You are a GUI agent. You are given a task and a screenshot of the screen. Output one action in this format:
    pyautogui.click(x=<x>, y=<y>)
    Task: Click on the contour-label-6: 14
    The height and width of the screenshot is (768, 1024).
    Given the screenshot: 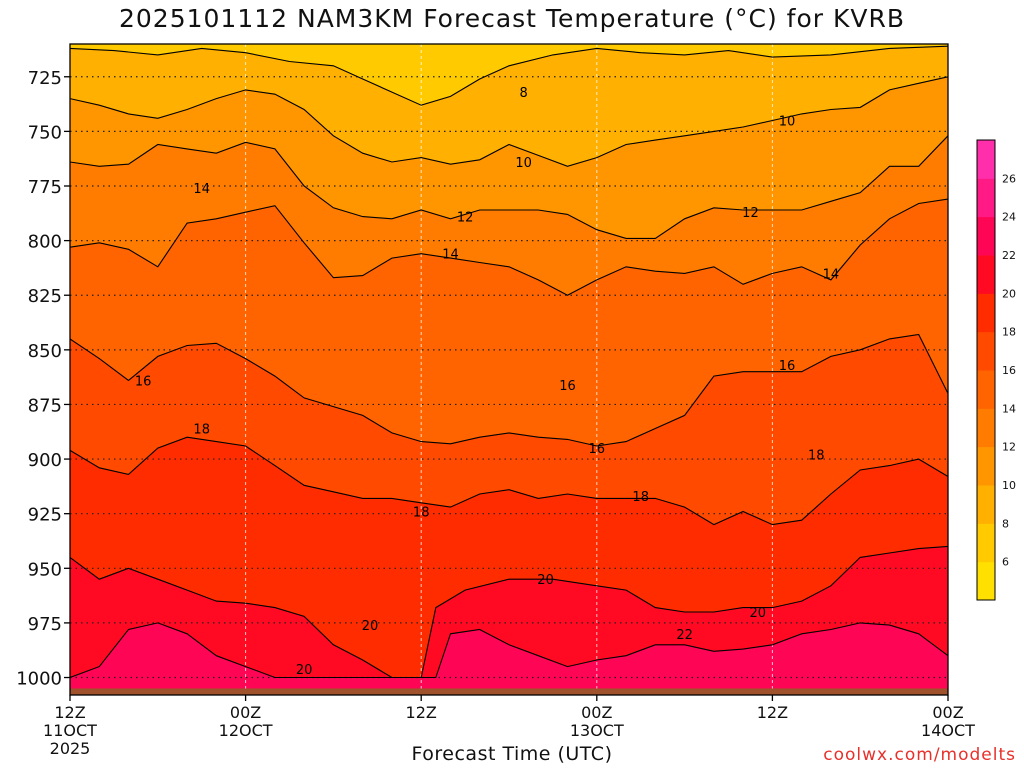 What is the action you would take?
    pyautogui.click(x=450, y=255)
    